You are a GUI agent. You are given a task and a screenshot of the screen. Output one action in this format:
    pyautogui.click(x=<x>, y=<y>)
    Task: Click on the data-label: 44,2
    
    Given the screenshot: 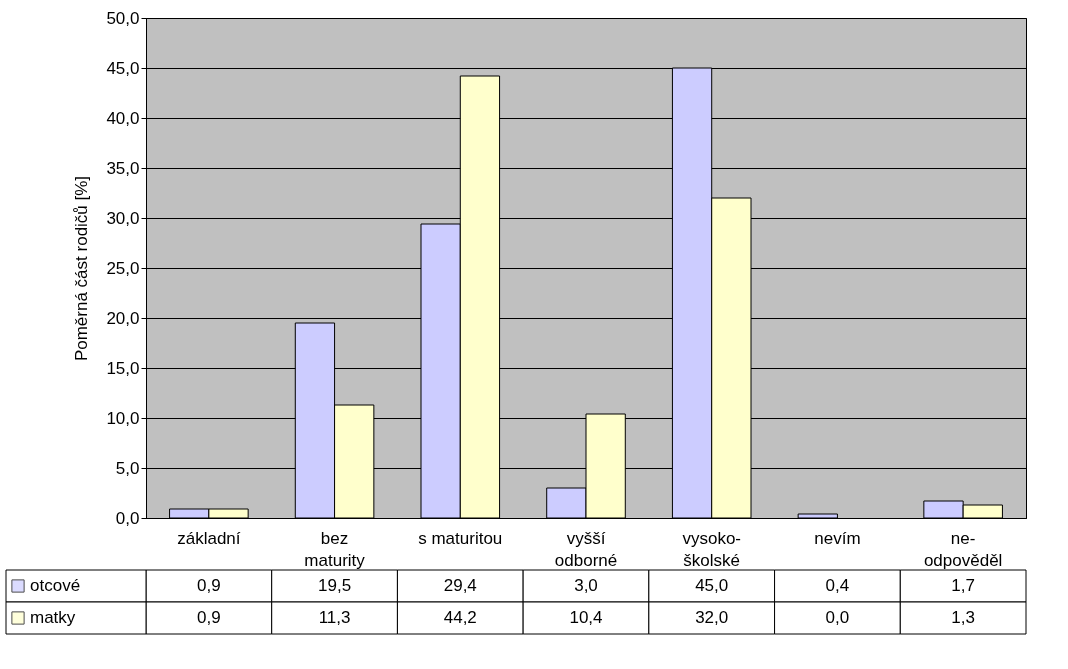 What is the action you would take?
    pyautogui.click(x=460, y=617)
    